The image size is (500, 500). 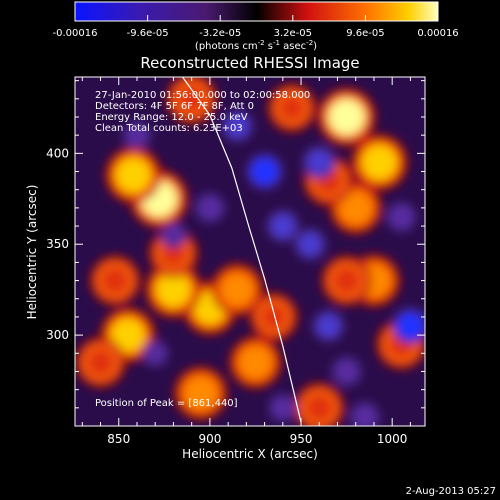 I want to click on y-tick-label: 400, so click(x=57, y=153).